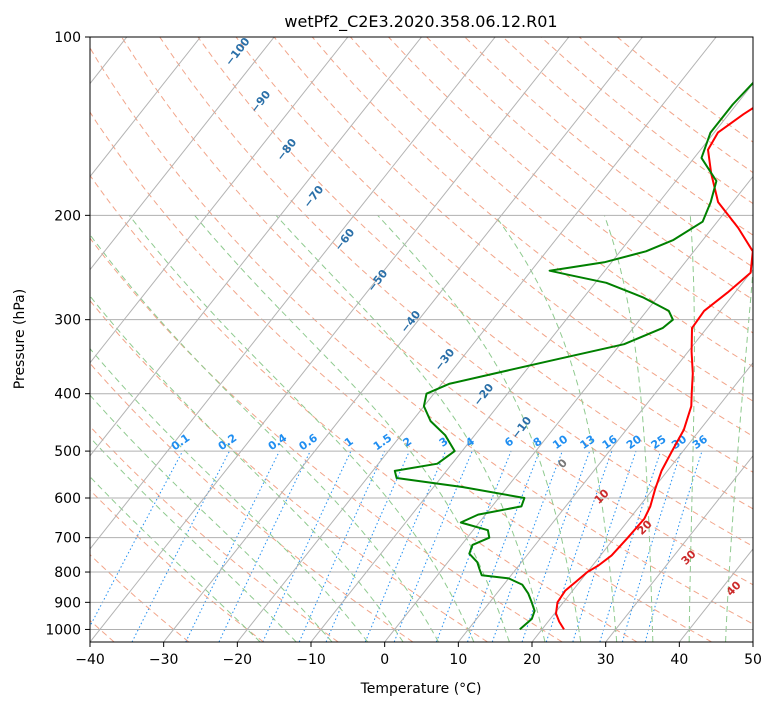 The height and width of the screenshot is (712, 775). Describe the element at coordinates (67, 216) in the screenshot. I see `y-tick-label: 200` at that location.